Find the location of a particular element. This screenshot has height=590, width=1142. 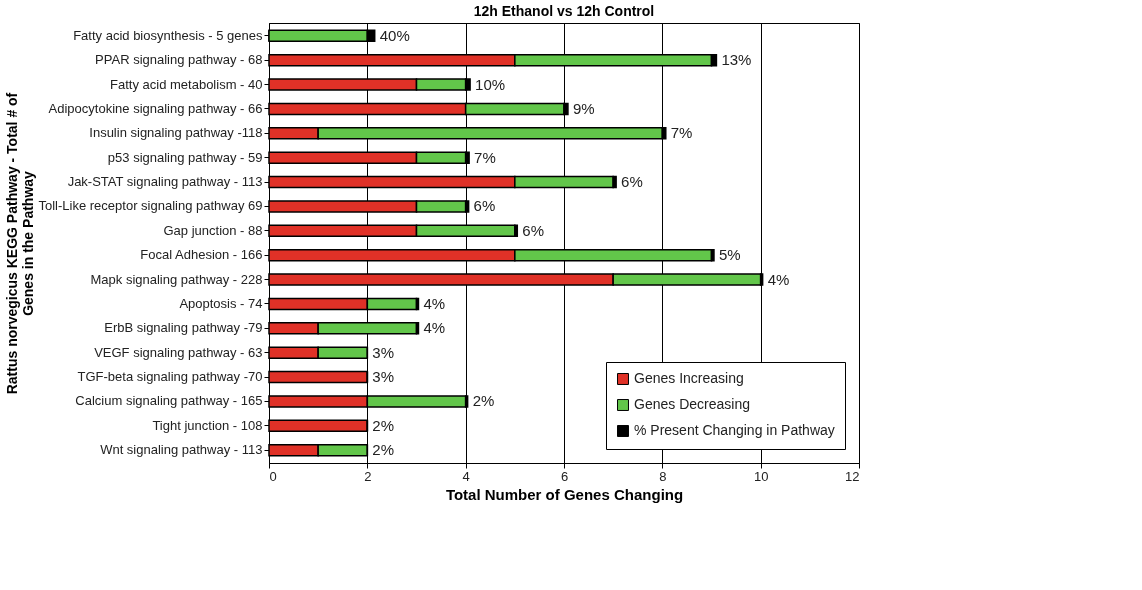

y-tick-label: ErbB signaling pathway -79 is located at coordinates (183, 328).